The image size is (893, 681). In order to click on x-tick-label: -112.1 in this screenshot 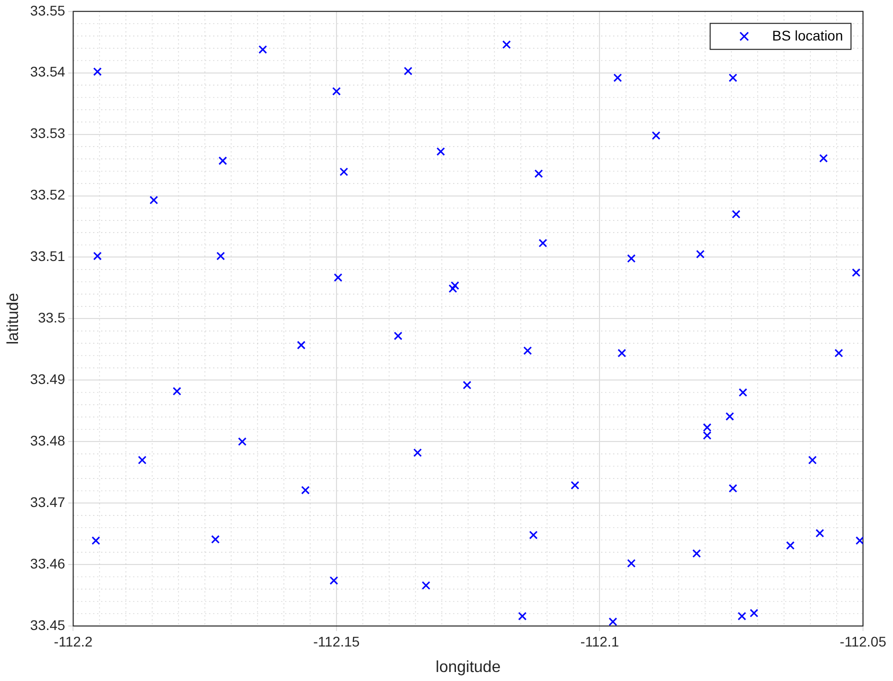, I will do `click(600, 641)`.